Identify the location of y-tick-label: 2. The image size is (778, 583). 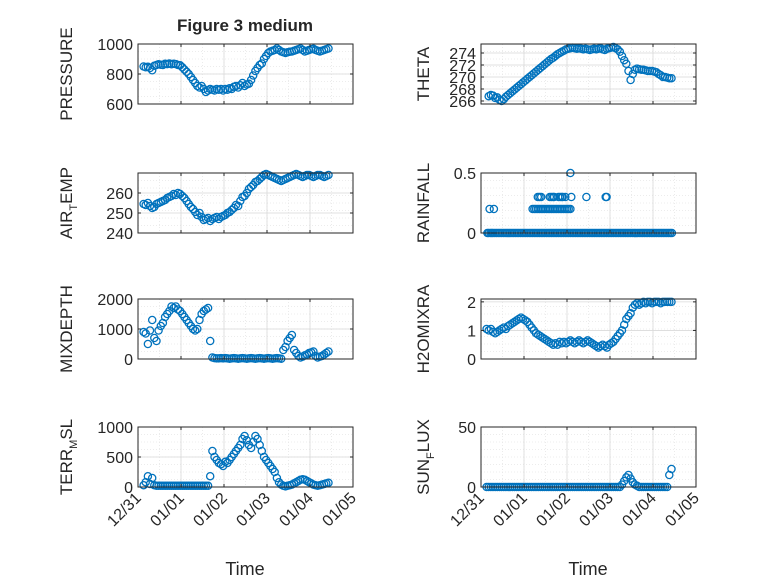
(471, 303).